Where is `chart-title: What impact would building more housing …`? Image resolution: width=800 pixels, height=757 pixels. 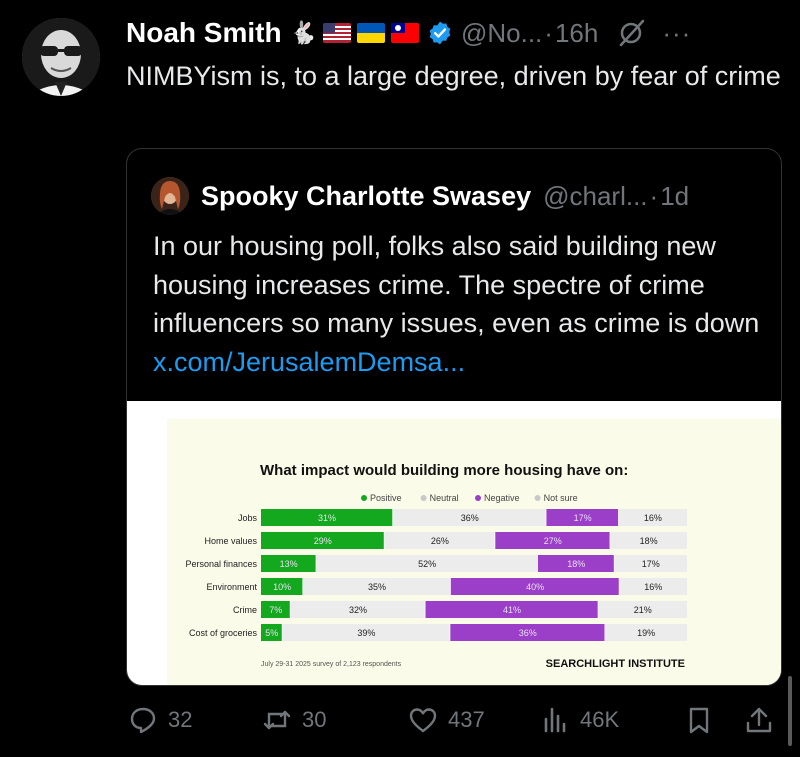 chart-title: What impact would building more housing … is located at coordinates (444, 470).